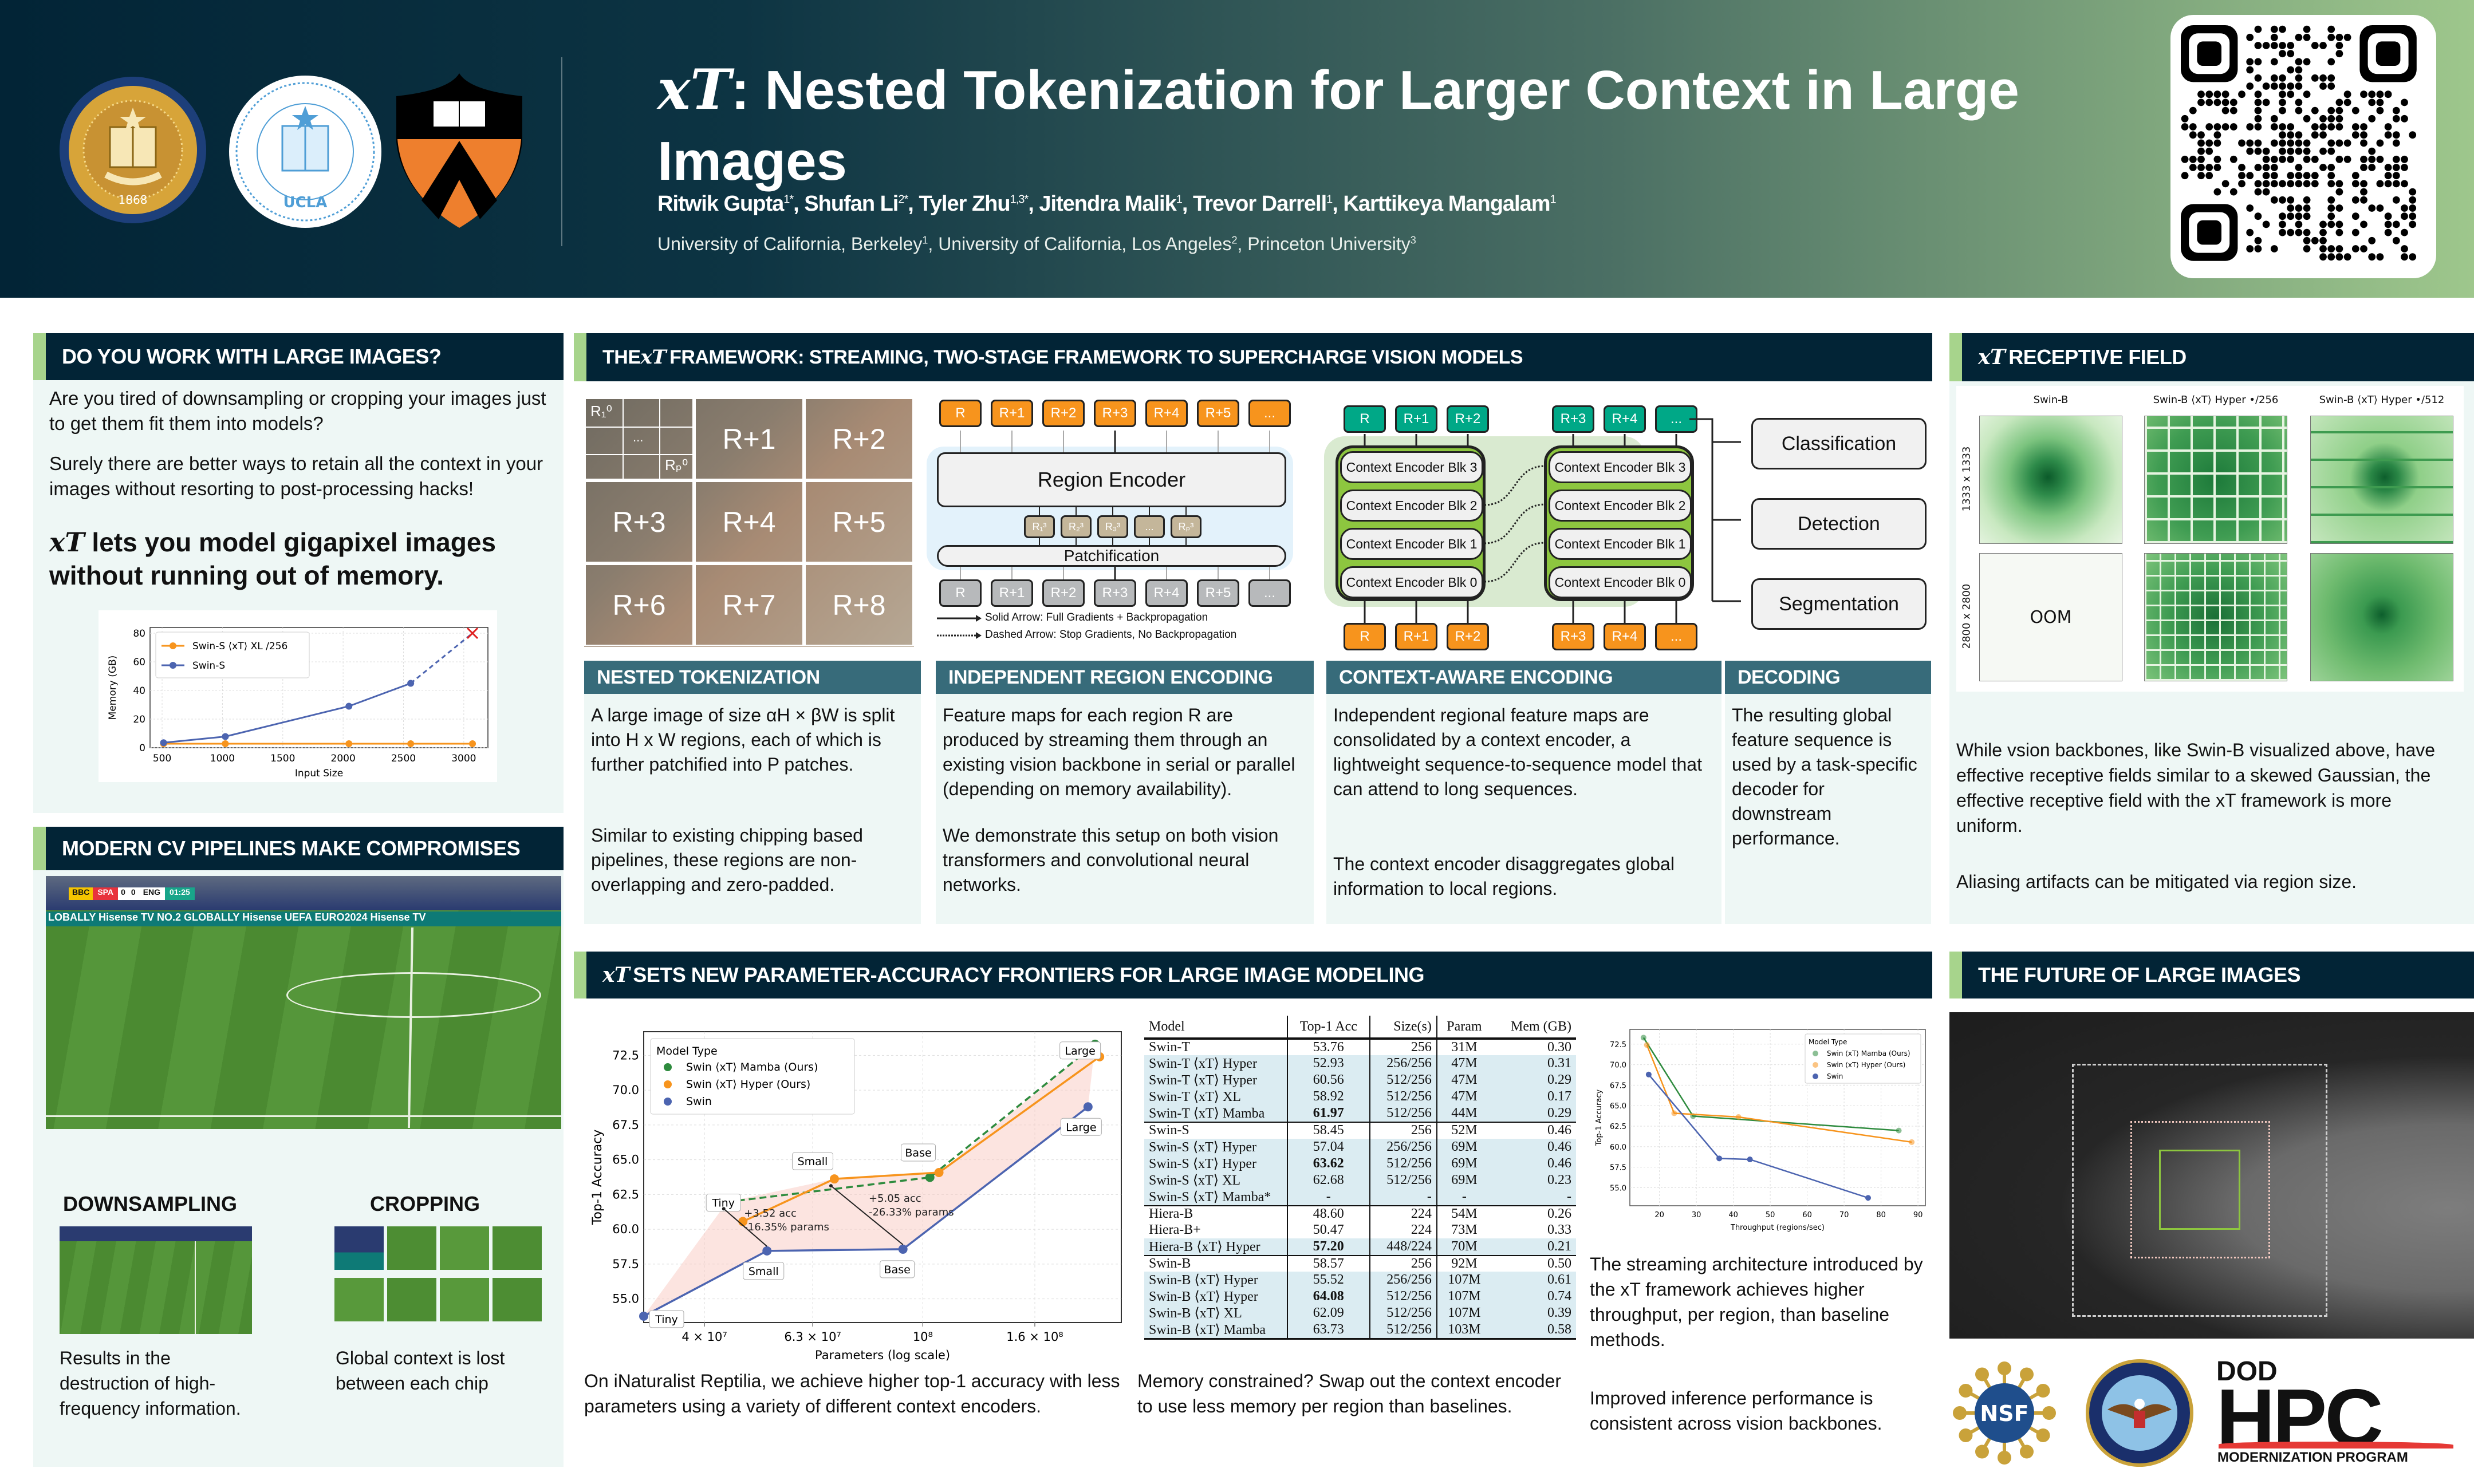  I want to click on legend-label: Swin ⟨xT⟩ Mamba (Ours), so click(1868, 1053).